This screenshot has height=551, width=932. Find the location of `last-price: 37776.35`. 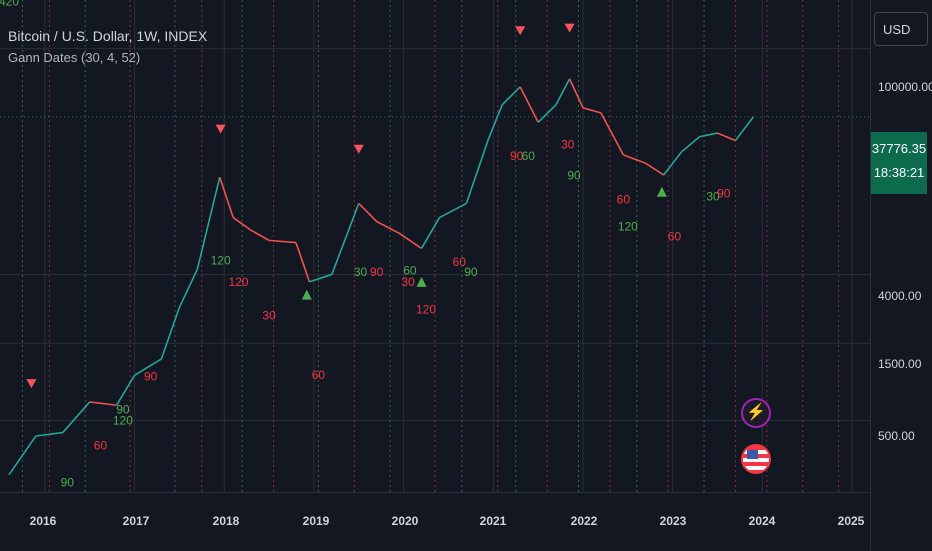

last-price: 37776.35 is located at coordinates (899, 148).